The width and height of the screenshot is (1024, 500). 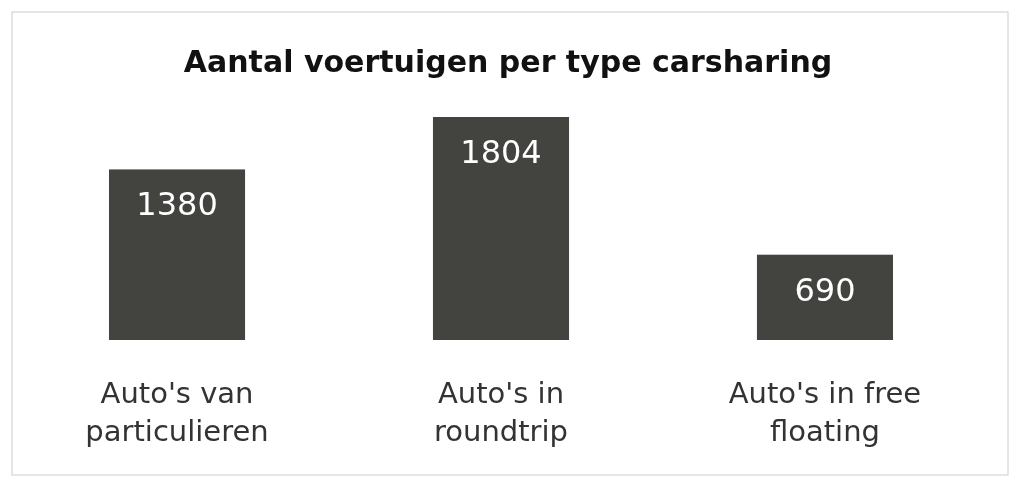 I want to click on x-tick-label: Auto's in free floating, so click(x=825, y=412).